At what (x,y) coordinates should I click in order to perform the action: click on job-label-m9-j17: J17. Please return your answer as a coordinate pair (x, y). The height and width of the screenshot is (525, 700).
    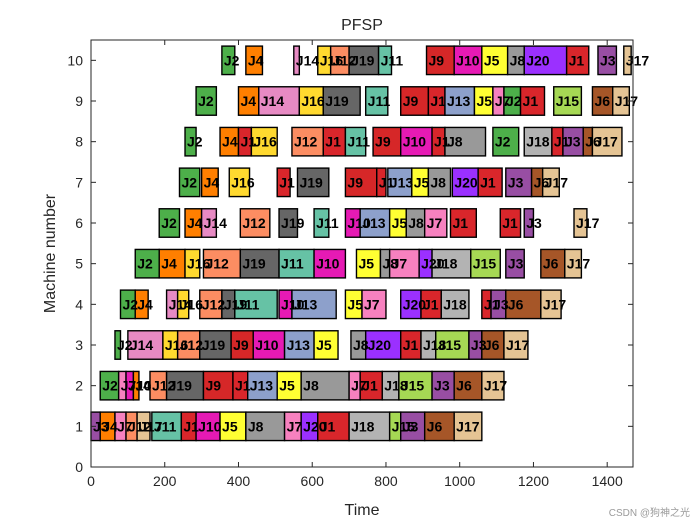
    Looking at the image, I should click on (627, 101).